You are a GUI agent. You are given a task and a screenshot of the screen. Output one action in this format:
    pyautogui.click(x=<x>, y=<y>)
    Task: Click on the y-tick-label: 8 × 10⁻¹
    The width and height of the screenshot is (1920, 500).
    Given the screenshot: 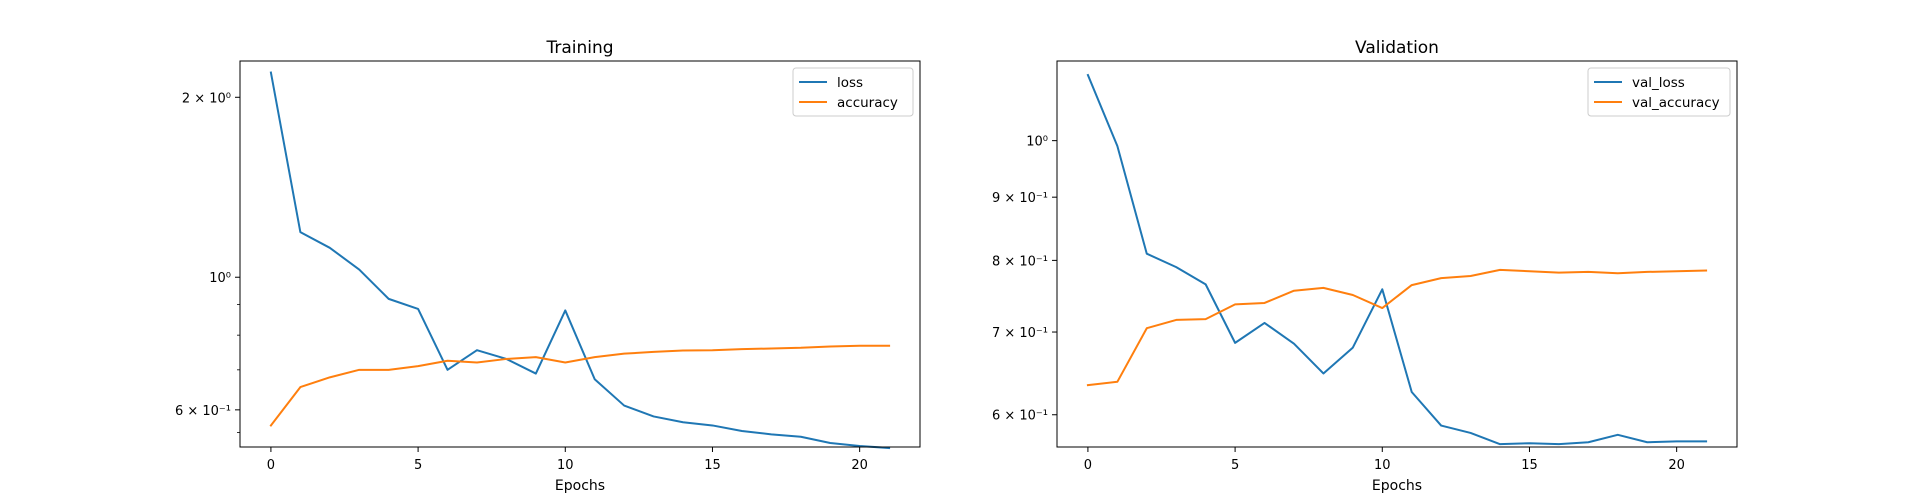 What is the action you would take?
    pyautogui.click(x=1020, y=261)
    